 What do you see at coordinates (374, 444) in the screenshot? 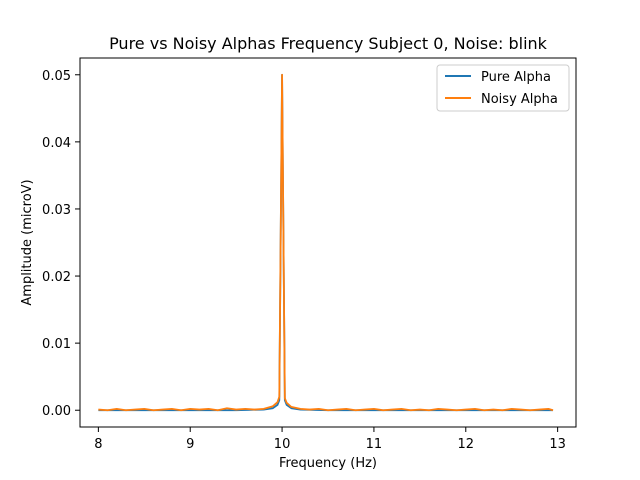
I see `x-tick-label: 11` at bounding box center [374, 444].